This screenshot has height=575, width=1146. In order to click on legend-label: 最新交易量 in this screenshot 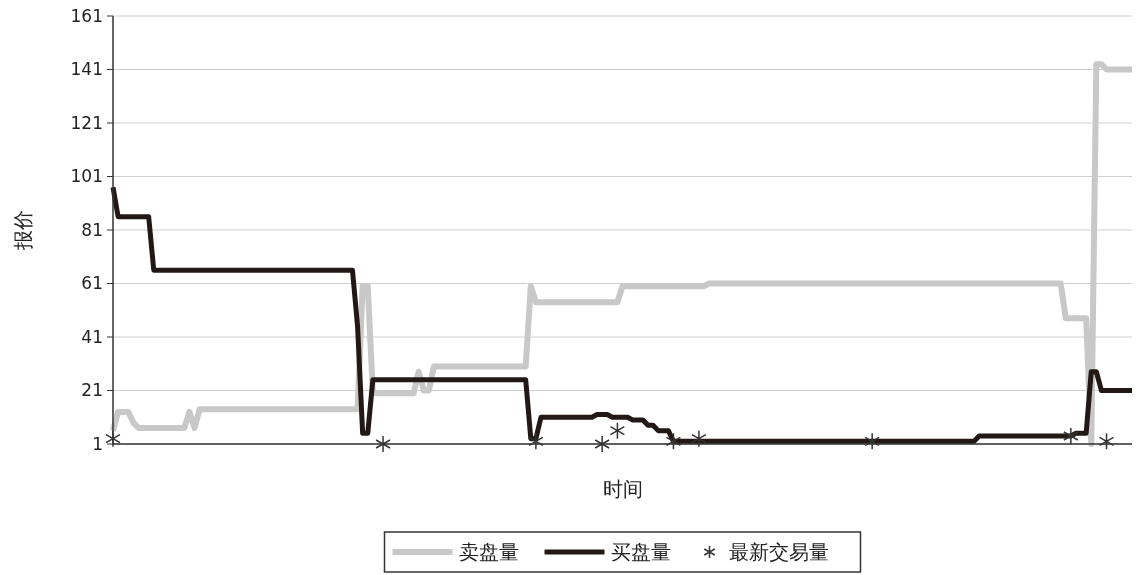, I will do `click(778, 552)`.